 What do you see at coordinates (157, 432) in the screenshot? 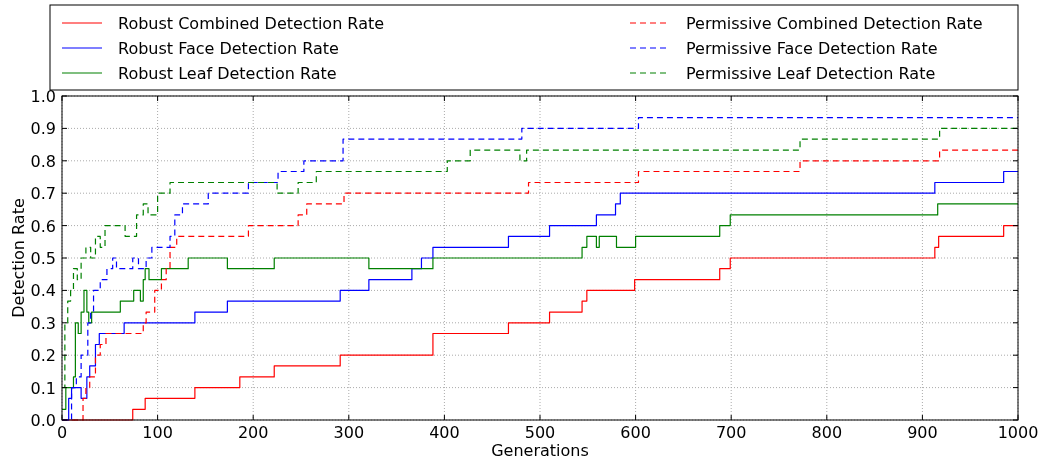
I see `x-tick-label: 100` at bounding box center [157, 432].